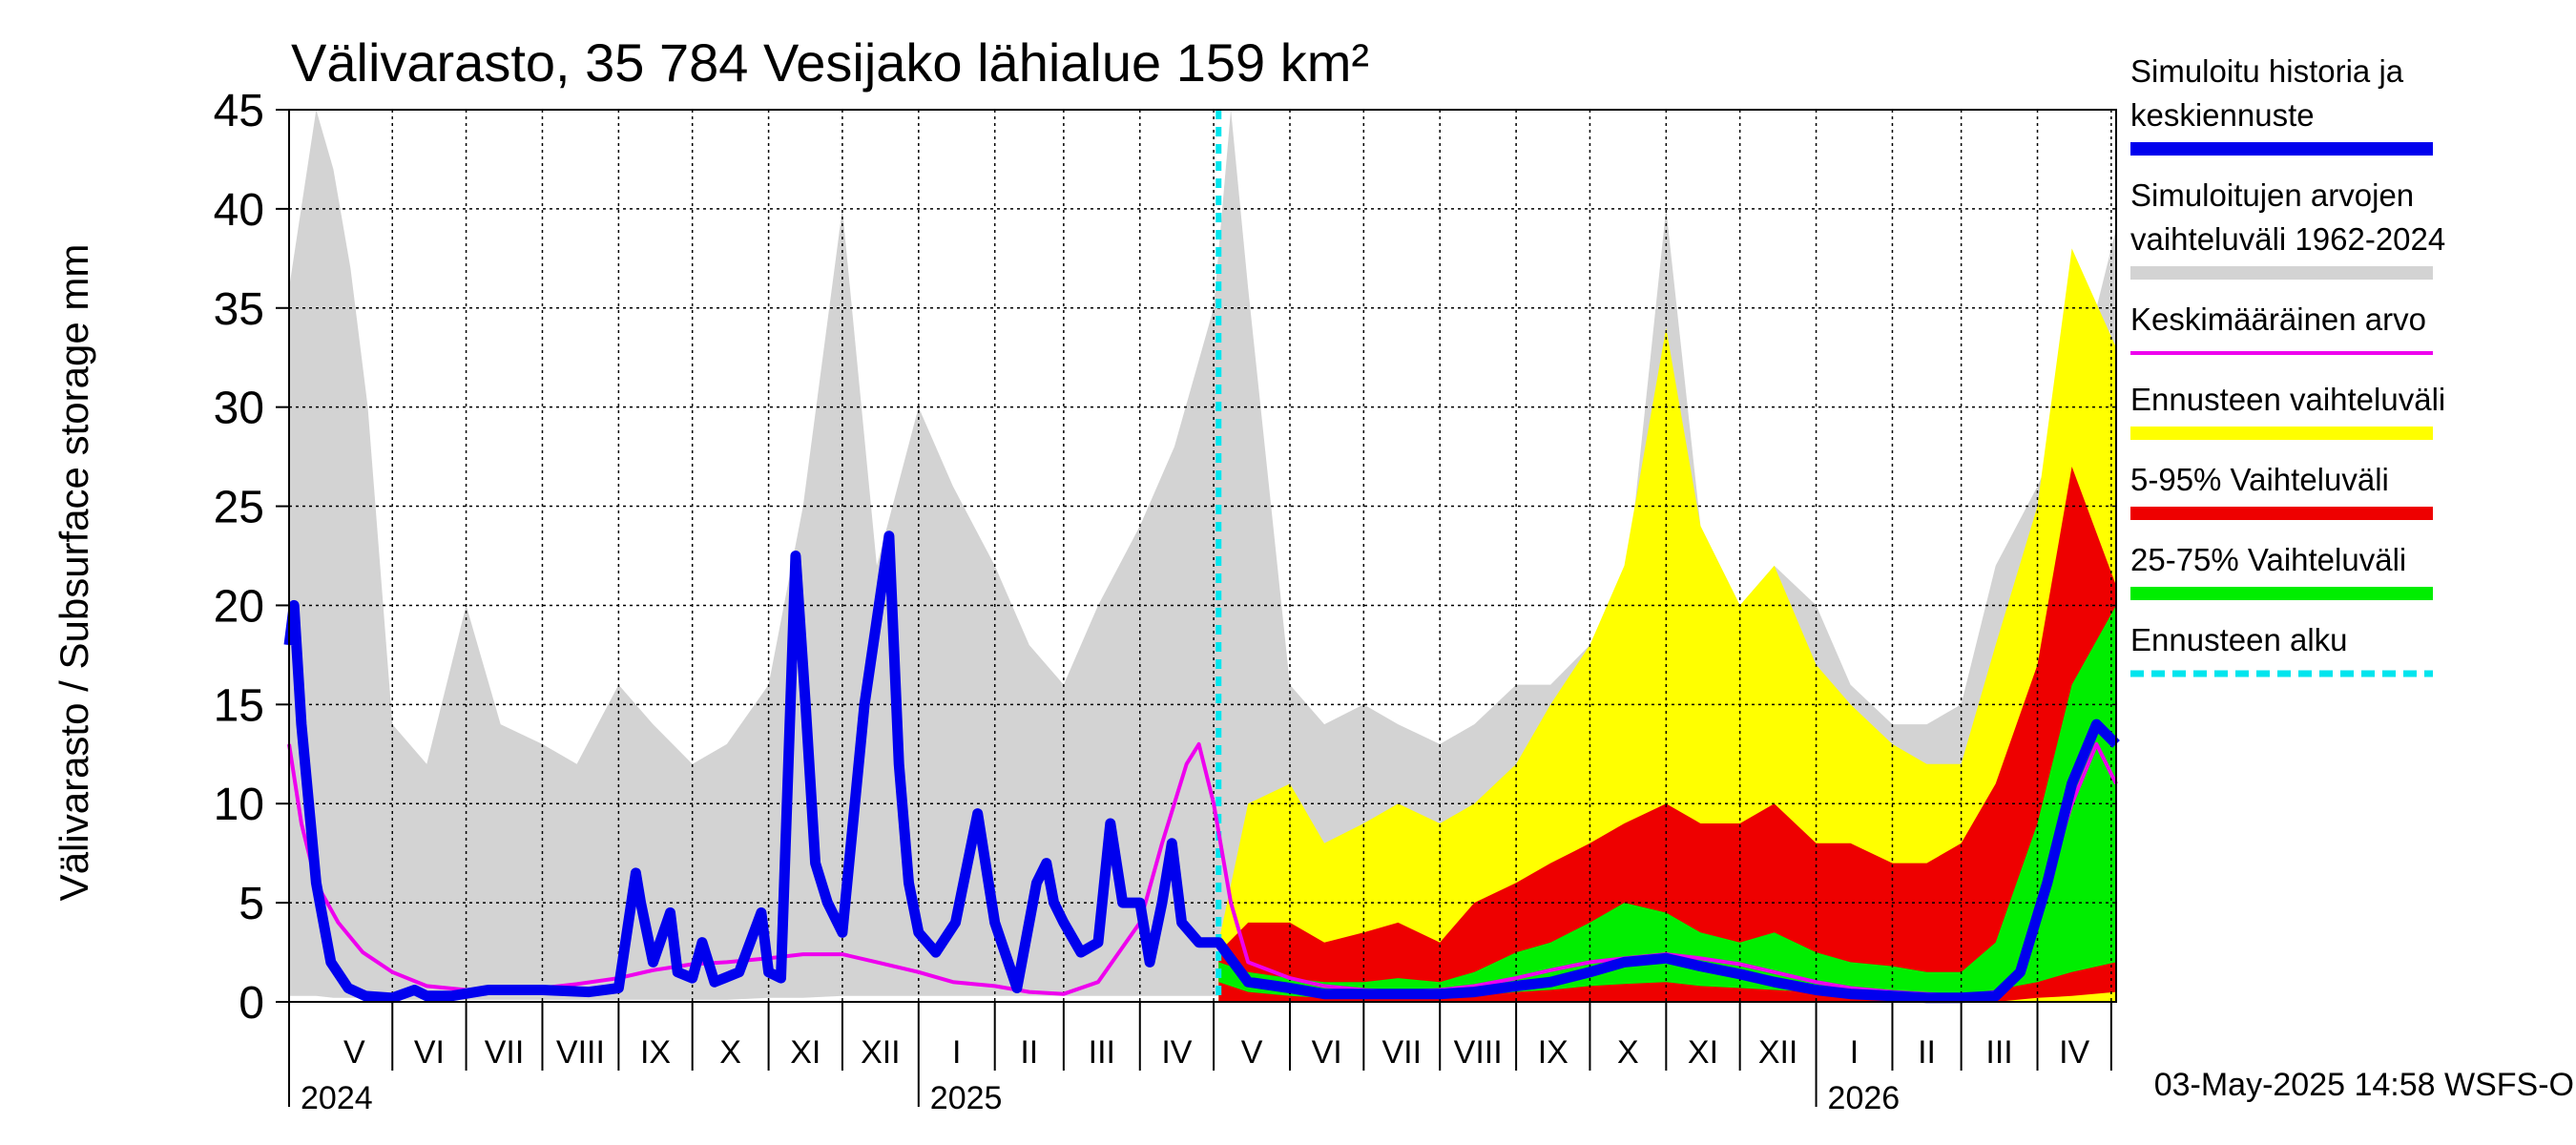  Describe the element at coordinates (239, 805) in the screenshot. I see `y-tick-label-10: 10` at that location.